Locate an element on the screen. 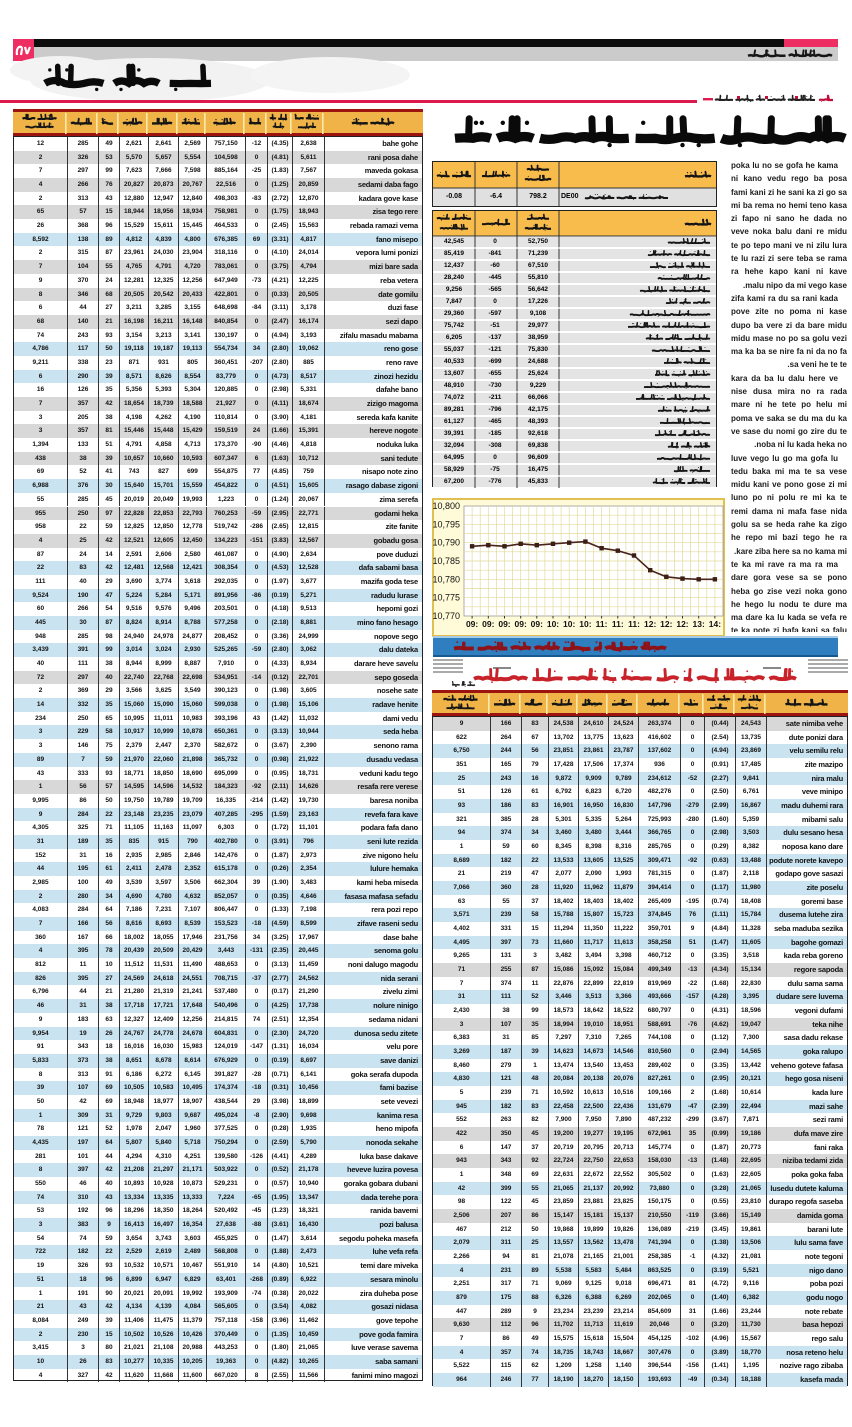 This screenshot has width=852, height=1427. svg-text: 10,785 is located at coordinates (446, 561).